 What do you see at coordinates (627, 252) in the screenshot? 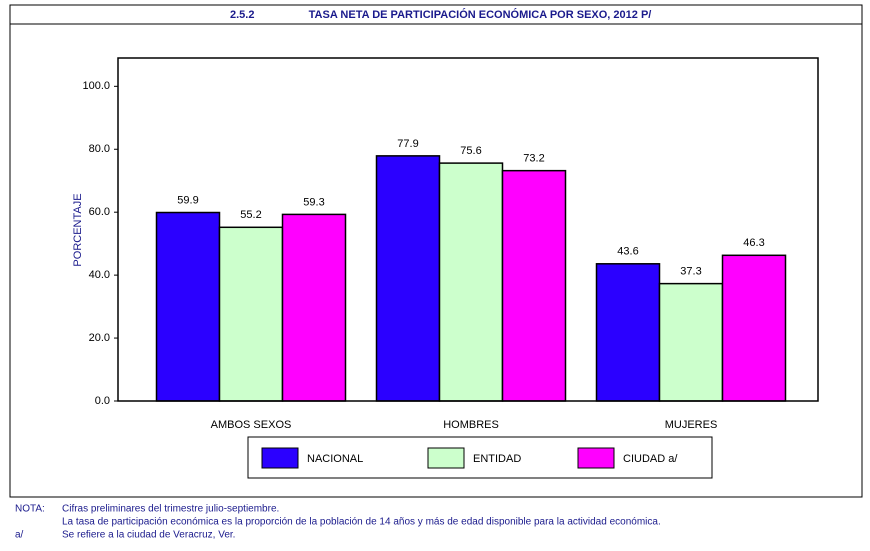
I see `data-label: 43.6` at bounding box center [627, 252].